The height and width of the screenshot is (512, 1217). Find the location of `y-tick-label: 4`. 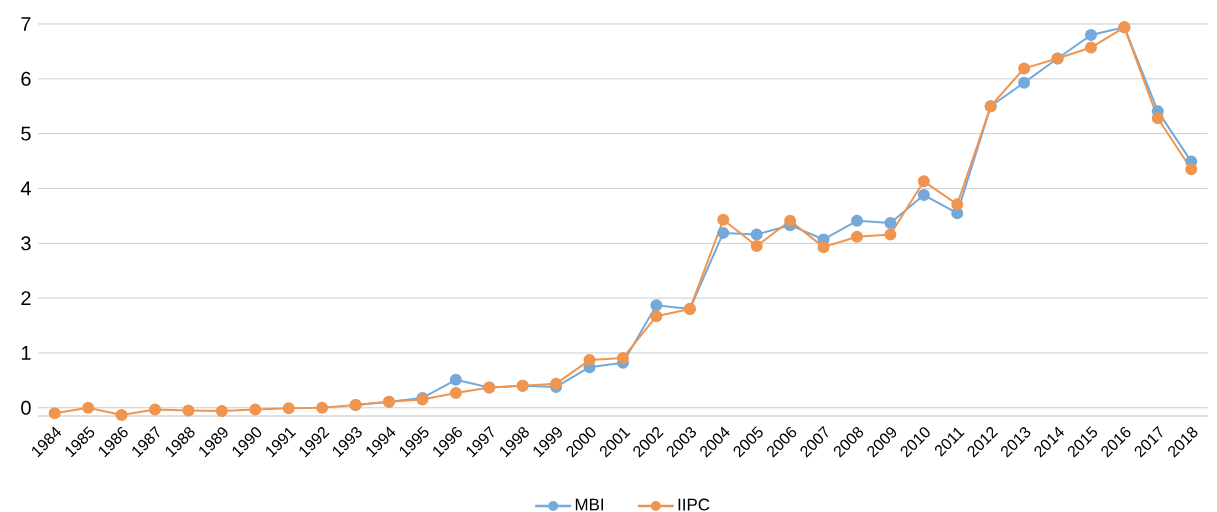

y-tick-label: 4 is located at coordinates (25, 188).